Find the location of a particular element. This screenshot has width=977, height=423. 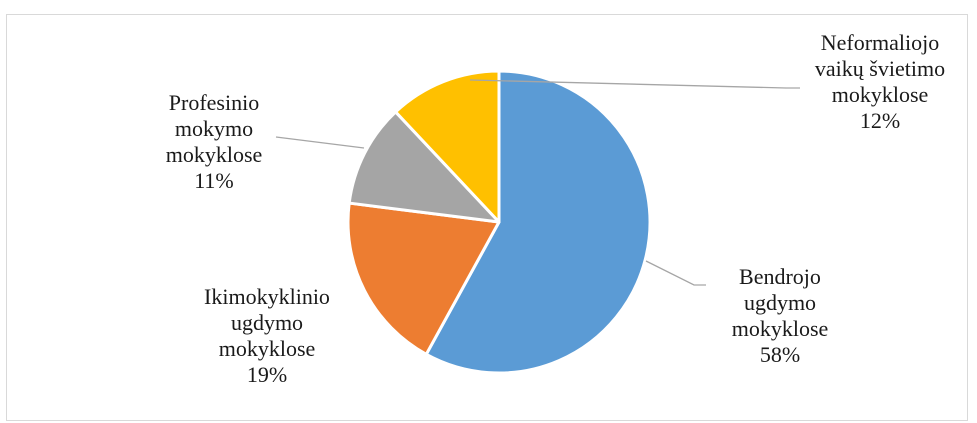

label-bendrojo: Bendrojo ugdymo mokyklose 58% is located at coordinates (780, 316).